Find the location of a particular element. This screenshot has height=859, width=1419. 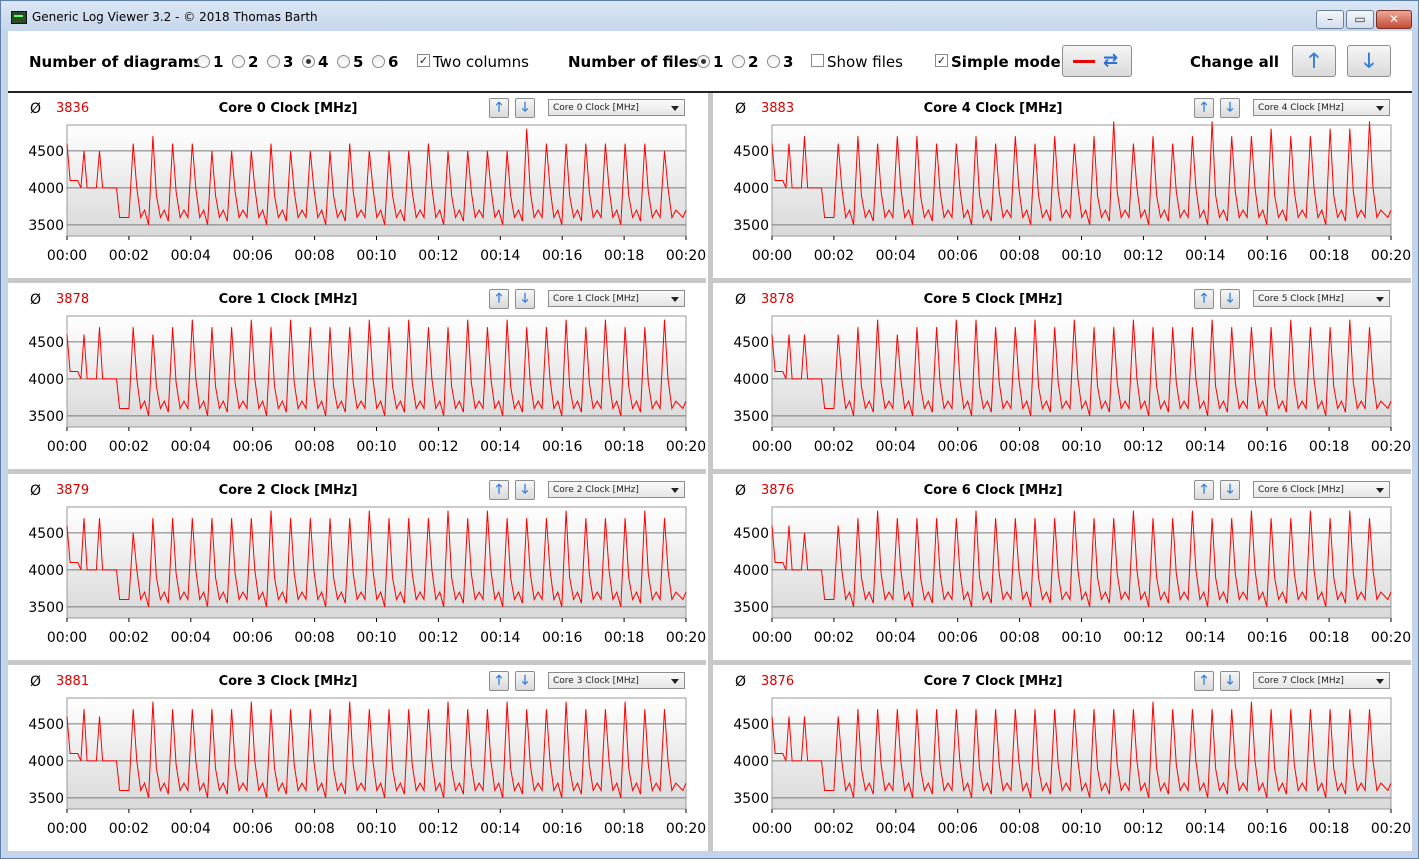

show-files-checkbox is located at coordinates (817, 60).